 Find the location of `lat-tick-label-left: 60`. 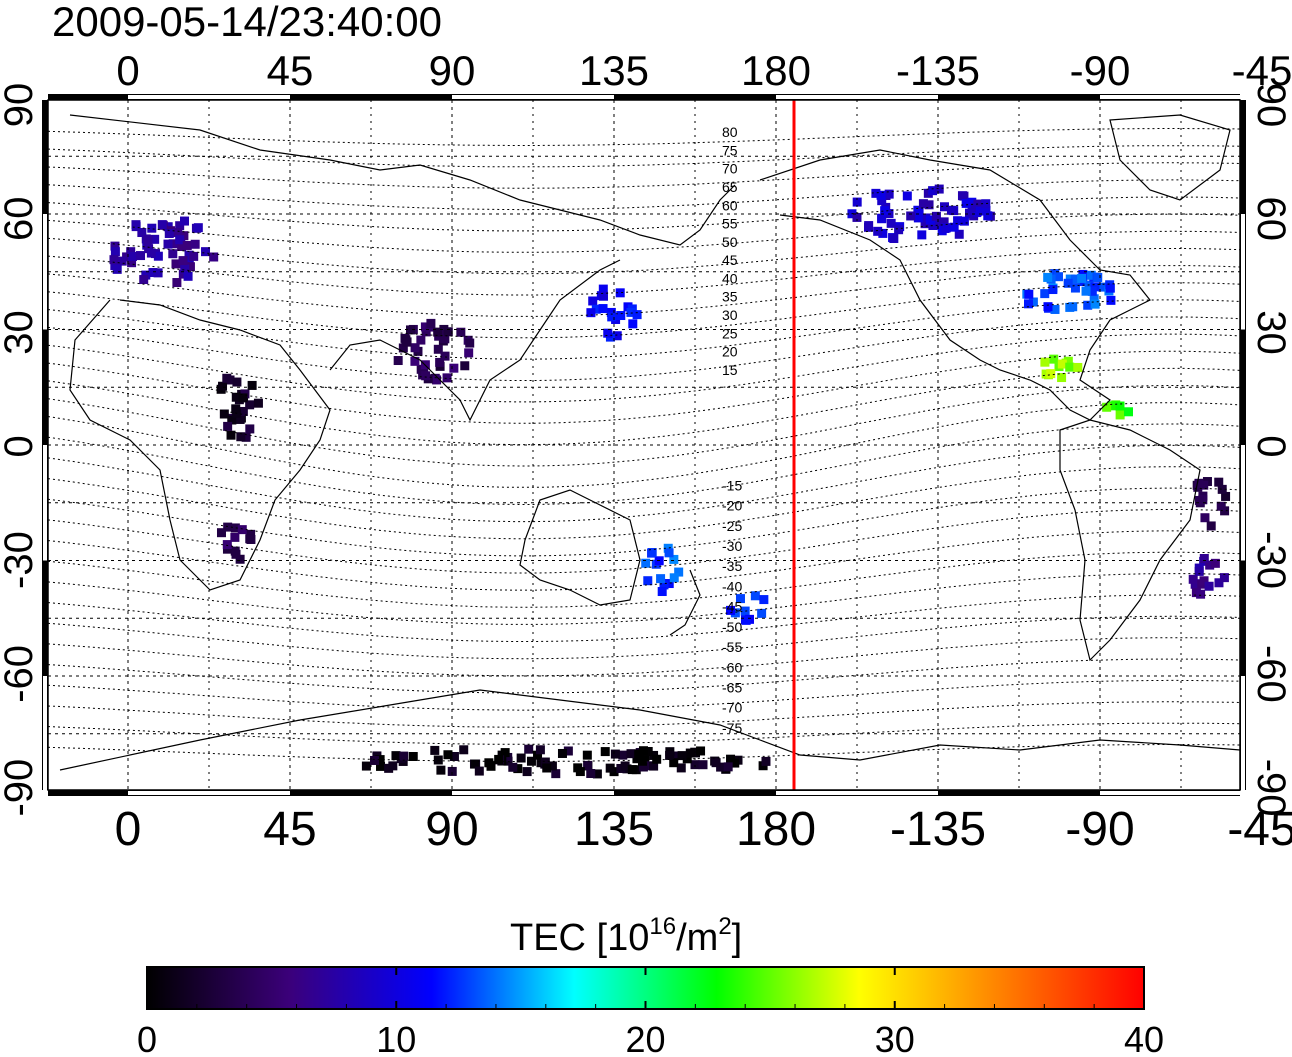

lat-tick-label-left: 60 is located at coordinates (20, 219).